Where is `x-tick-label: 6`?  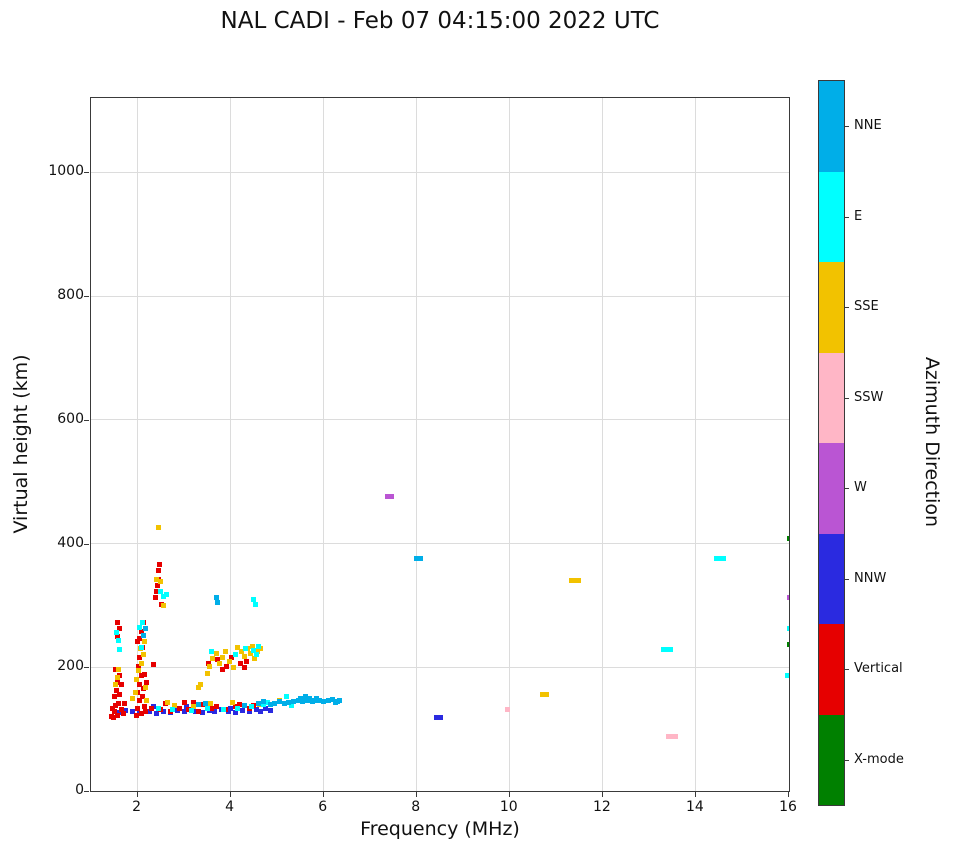
x-tick-label: 6 is located at coordinates (323, 807).